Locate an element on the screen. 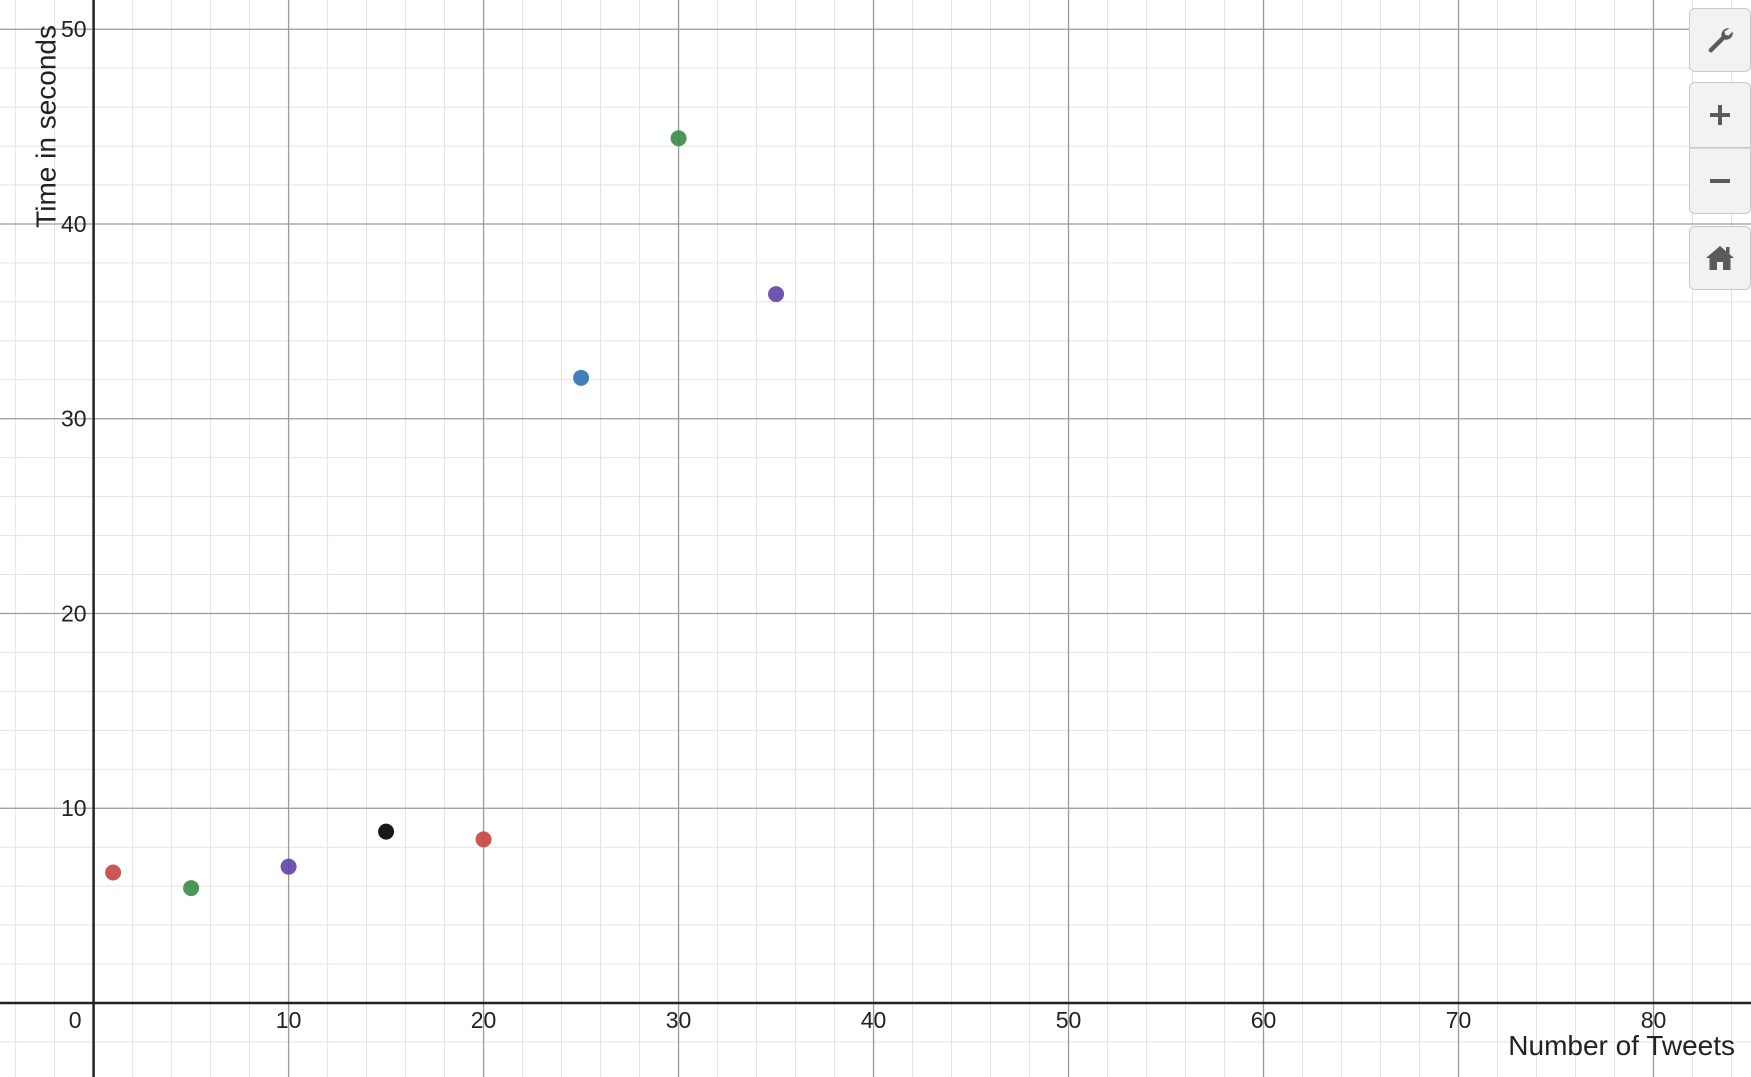 The image size is (1751, 1077). x-tick-label: 40 is located at coordinates (874, 1020).